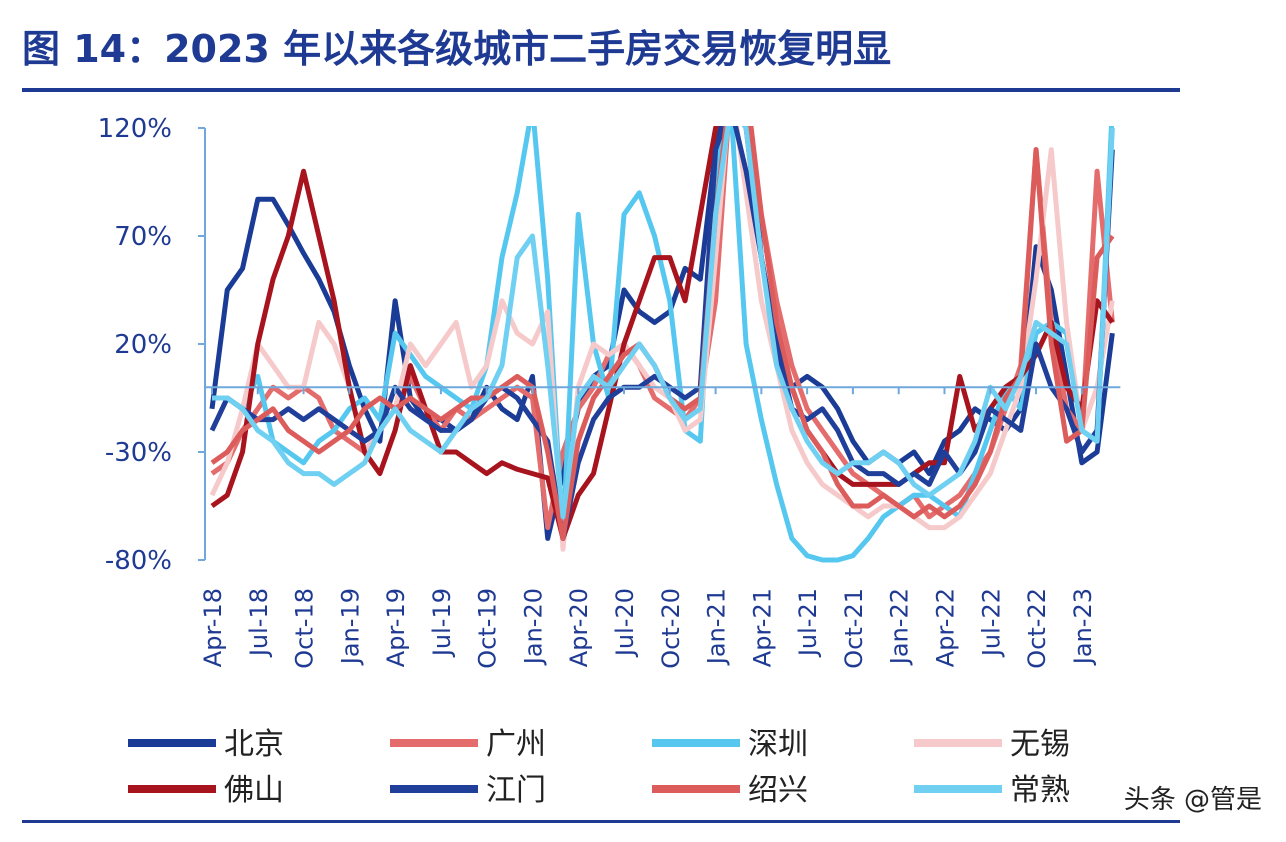 This screenshot has width=1286, height=842. Describe the element at coordinates (516, 744) in the screenshot. I see `legend-label: 广州` at that location.